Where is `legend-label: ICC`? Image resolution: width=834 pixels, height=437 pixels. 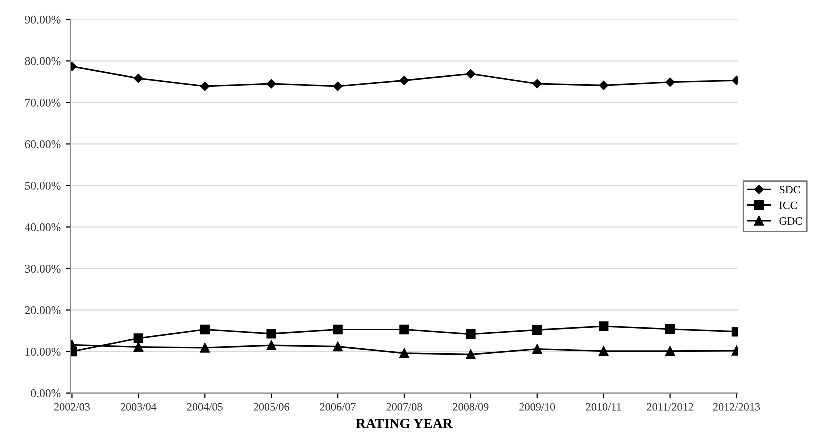 legend-label: ICC is located at coordinates (789, 206).